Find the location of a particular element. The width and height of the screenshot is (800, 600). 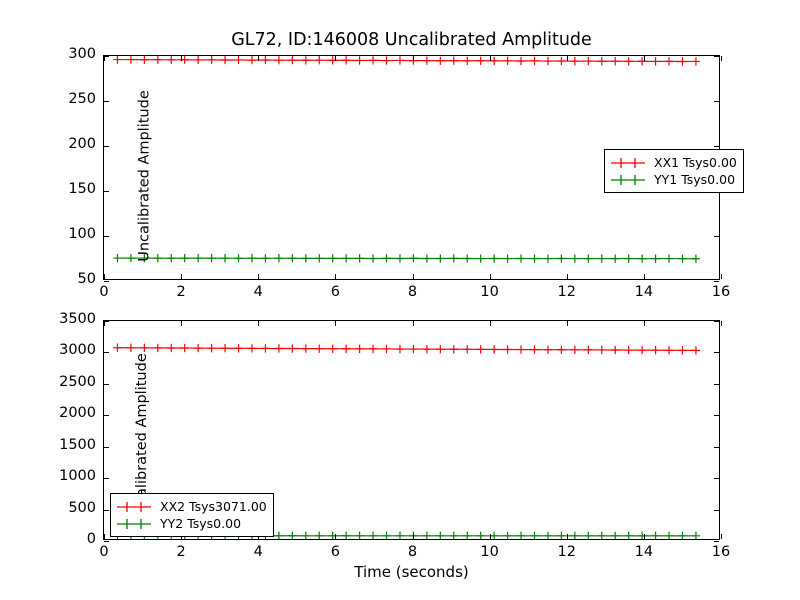

y-tick-label: 2500 is located at coordinates (77, 381).